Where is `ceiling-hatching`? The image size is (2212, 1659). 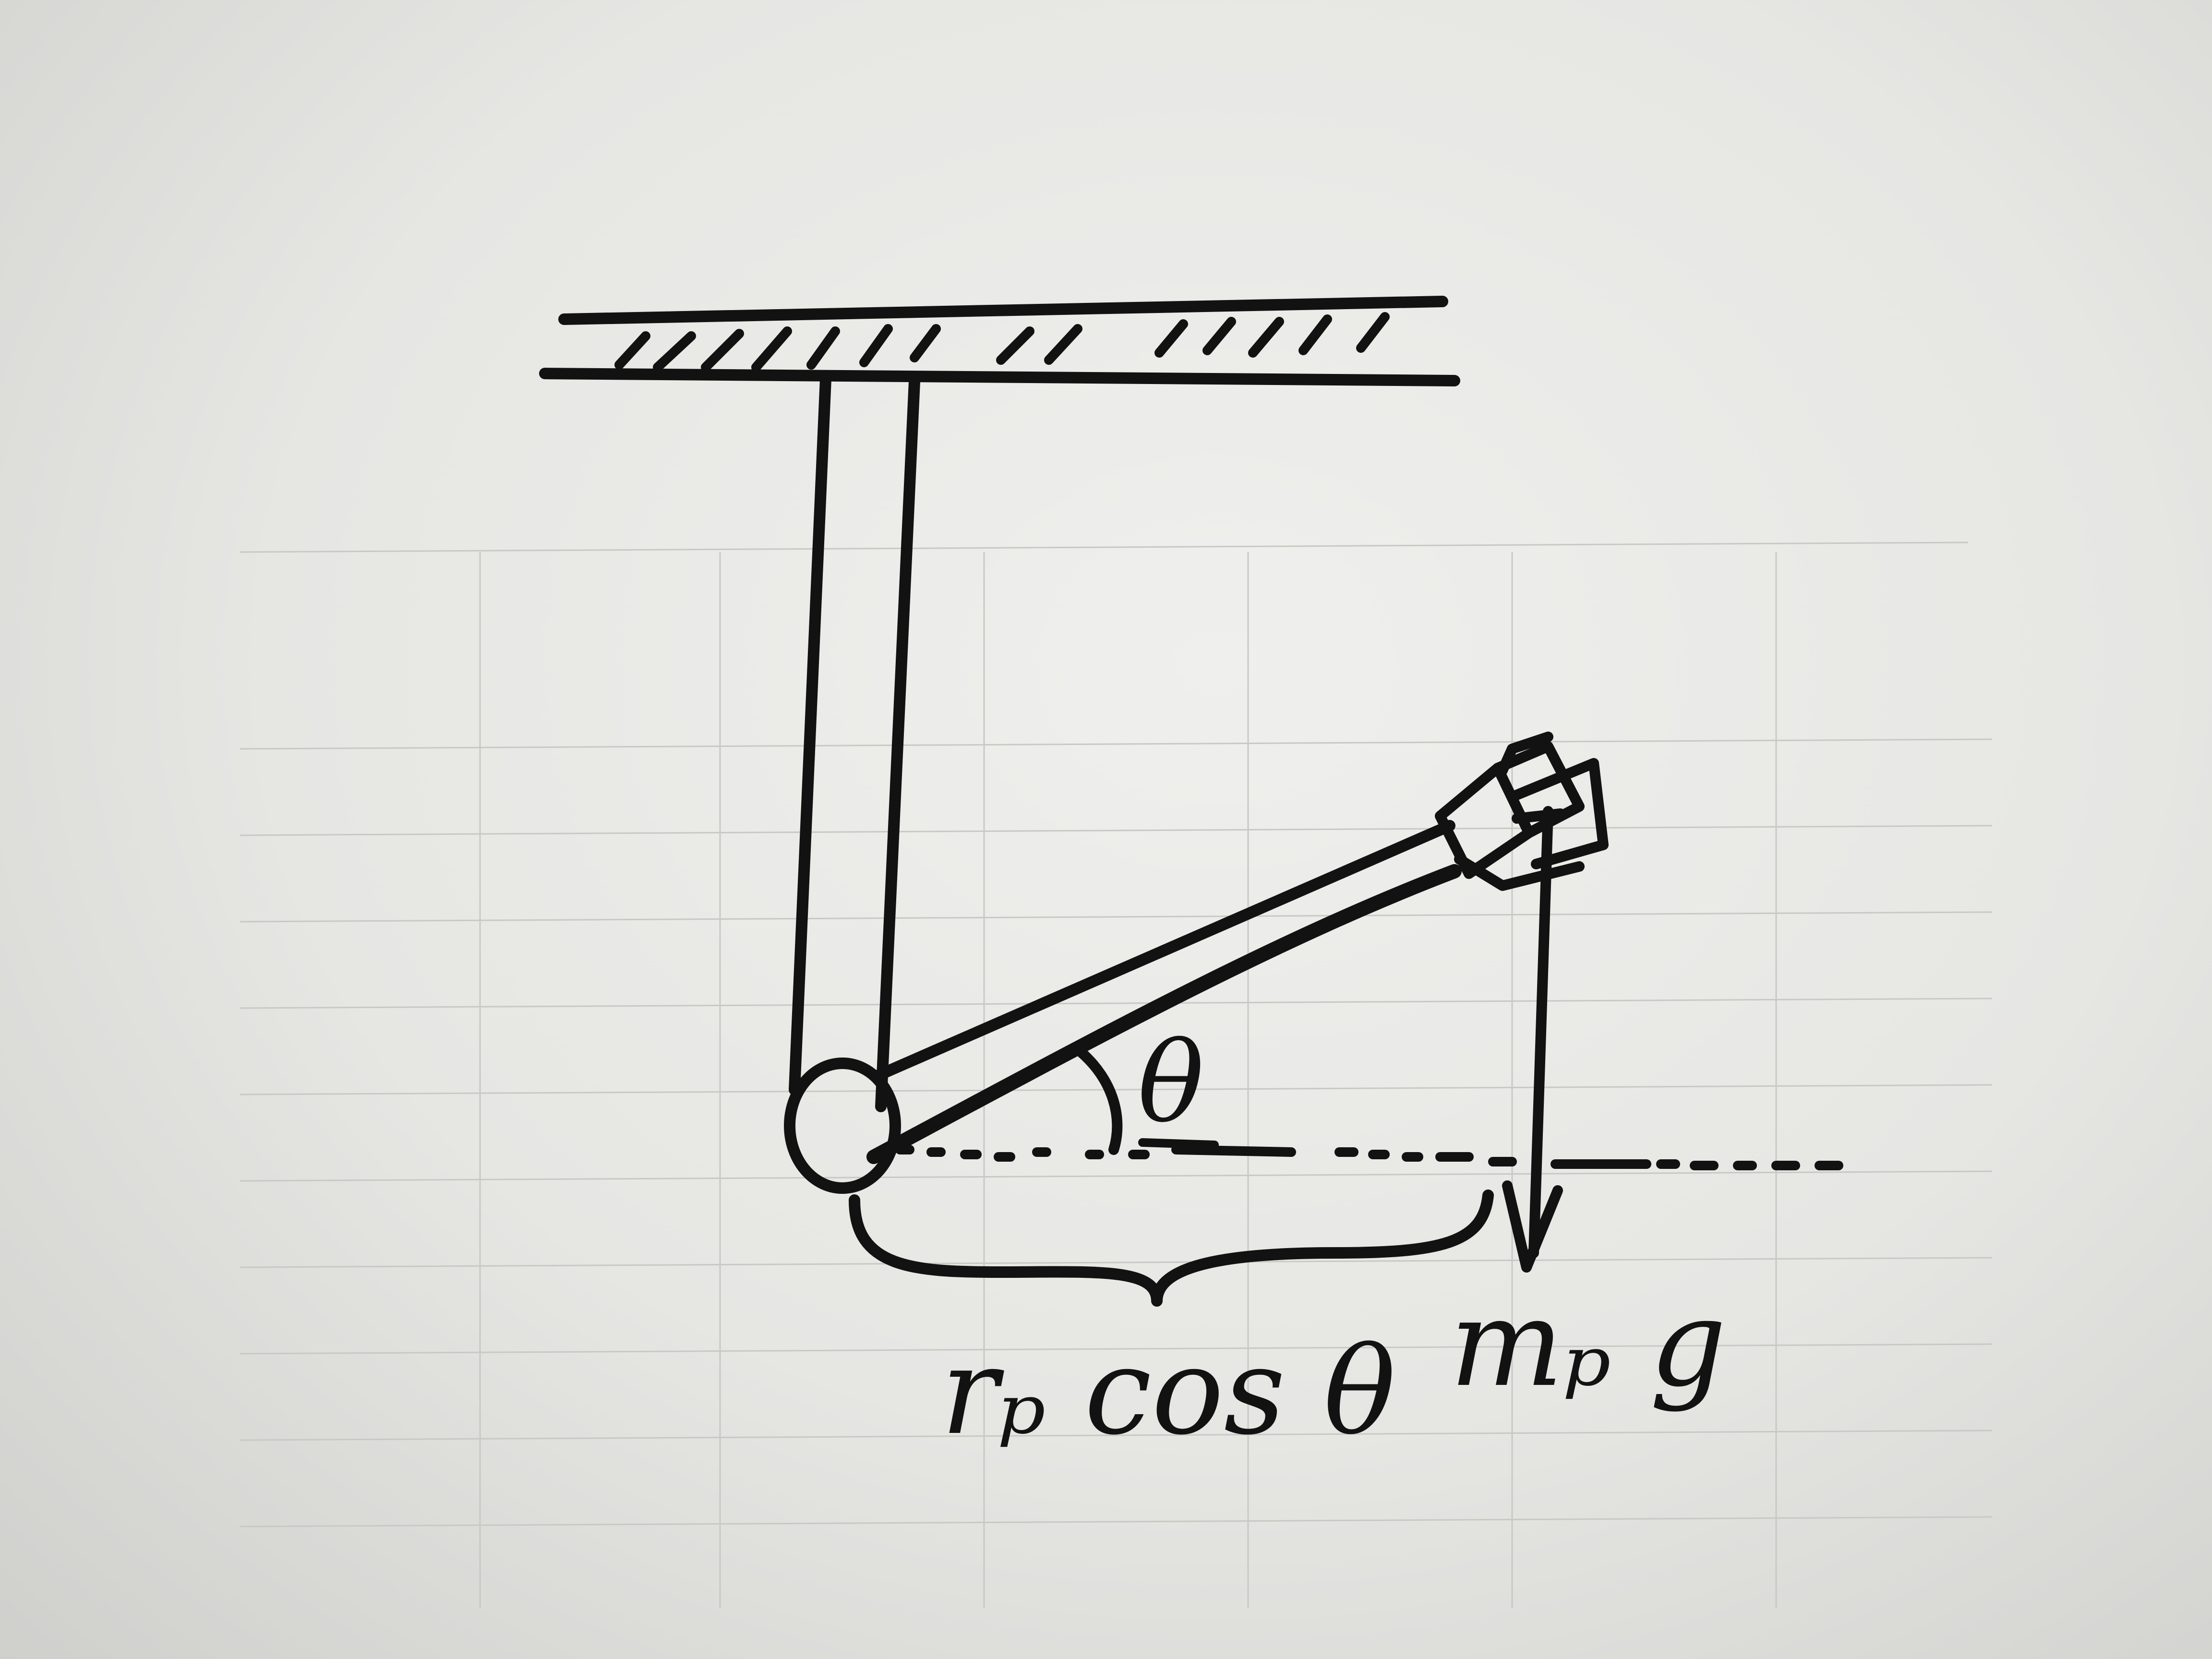
ceiling-hatching is located at coordinates (1002, 342).